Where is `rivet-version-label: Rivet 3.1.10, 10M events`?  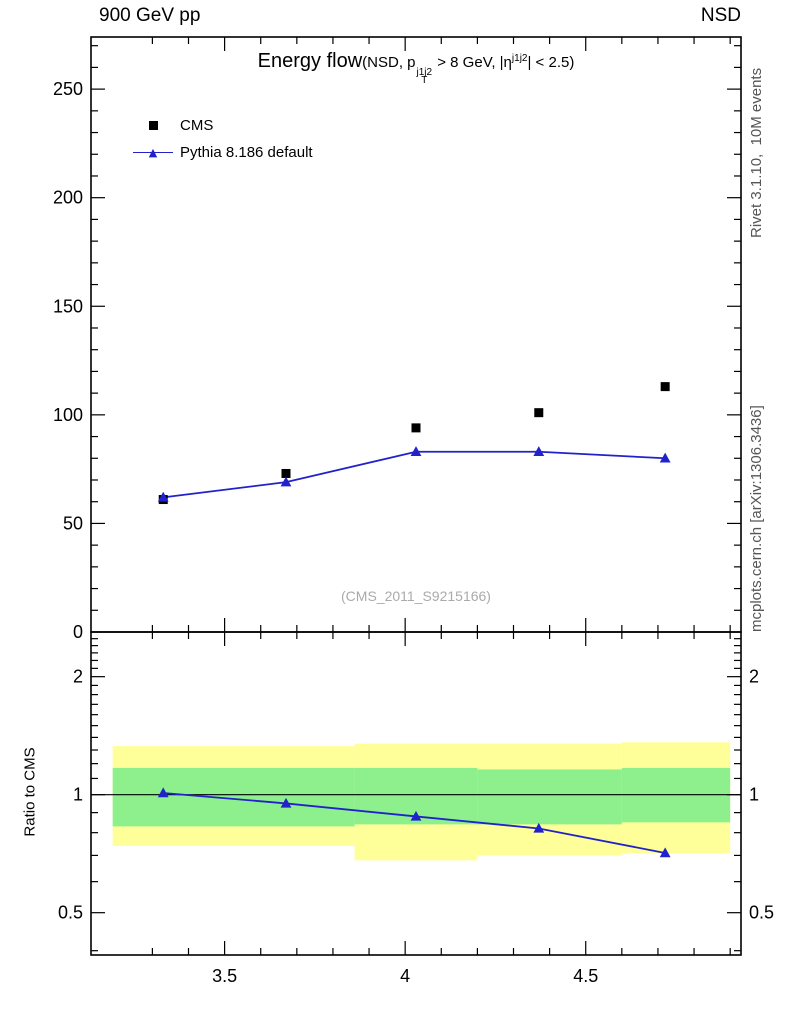 rivet-version-label: Rivet 3.1.10, 10M events is located at coordinates (756, 152).